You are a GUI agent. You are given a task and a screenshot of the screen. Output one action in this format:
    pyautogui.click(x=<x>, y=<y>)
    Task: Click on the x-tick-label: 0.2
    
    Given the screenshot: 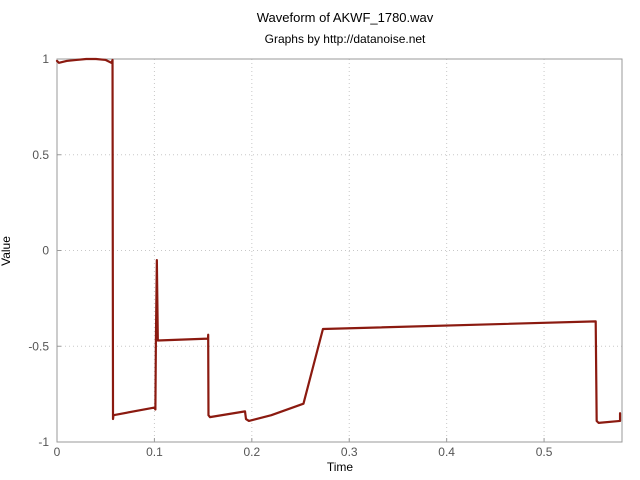 What is the action you would take?
    pyautogui.click(x=251, y=452)
    